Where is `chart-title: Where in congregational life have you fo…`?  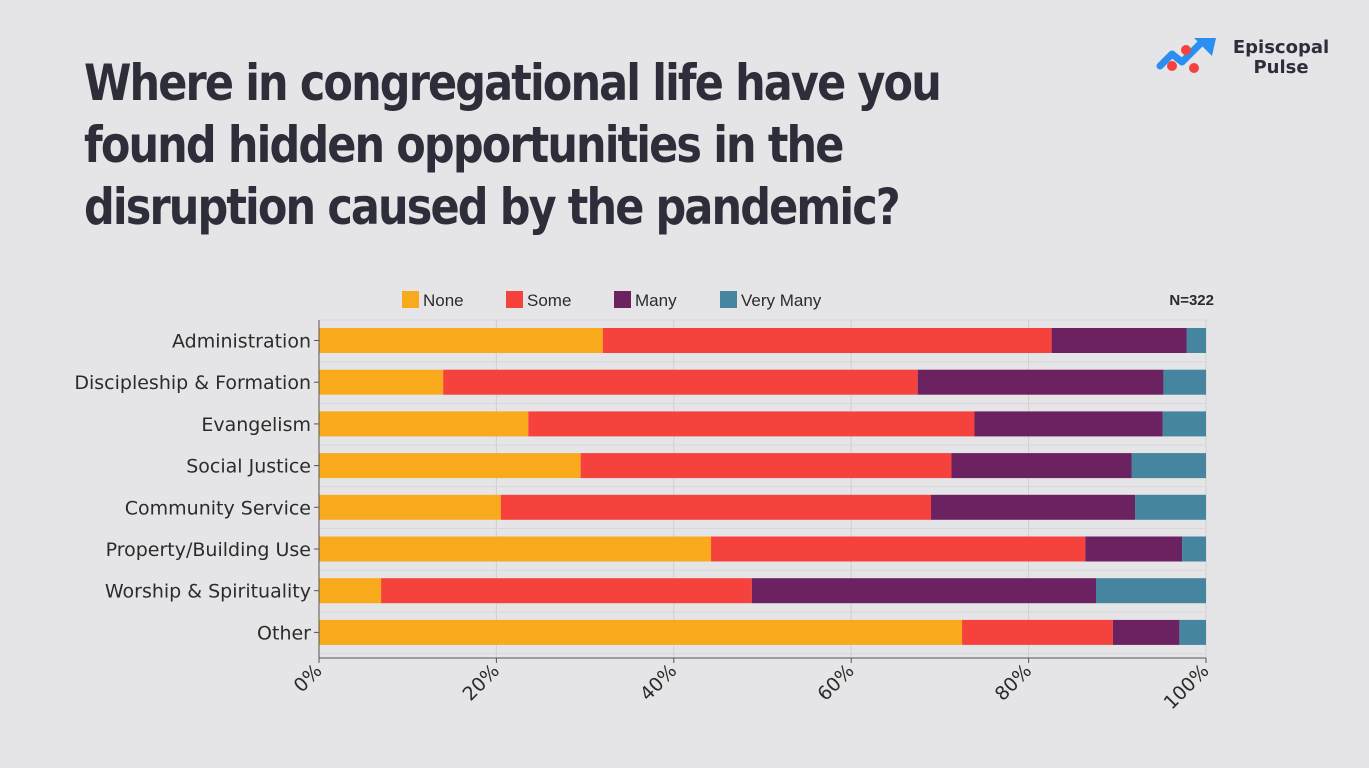 chart-title: Where in congregational life have you fo… is located at coordinates (513, 145).